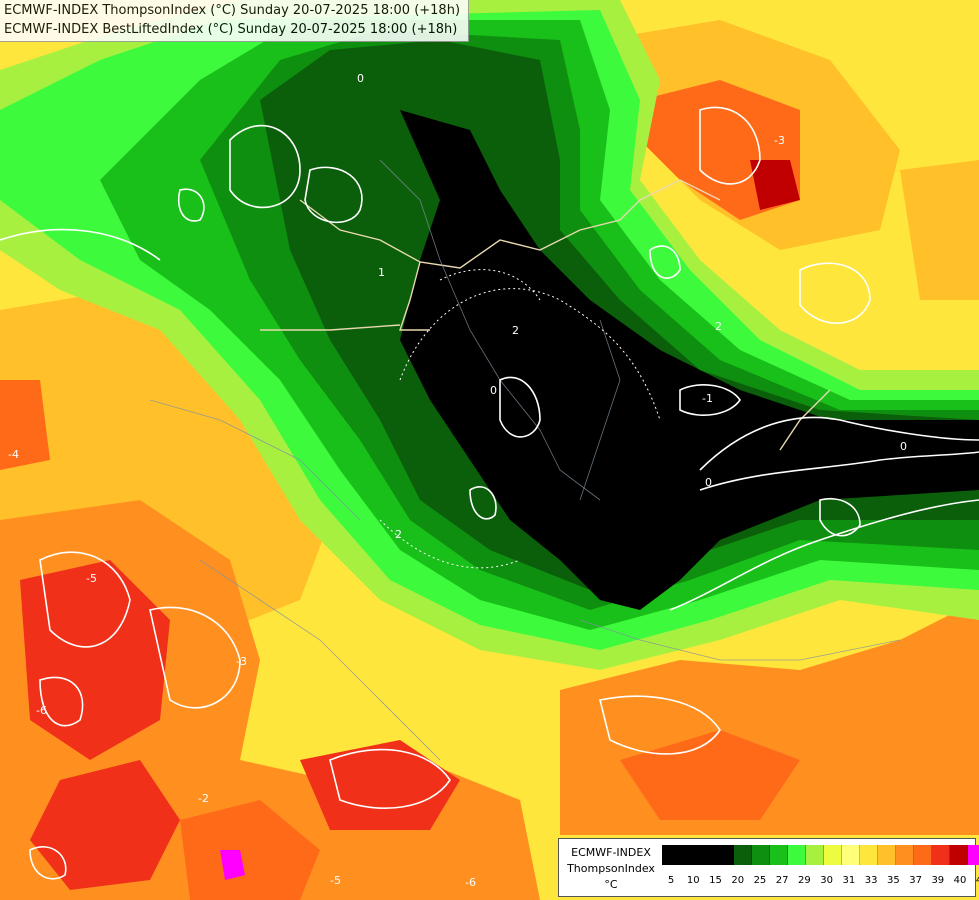  What do you see at coordinates (960, 880) in the screenshot?
I see `legend-tick-label: 40` at bounding box center [960, 880].